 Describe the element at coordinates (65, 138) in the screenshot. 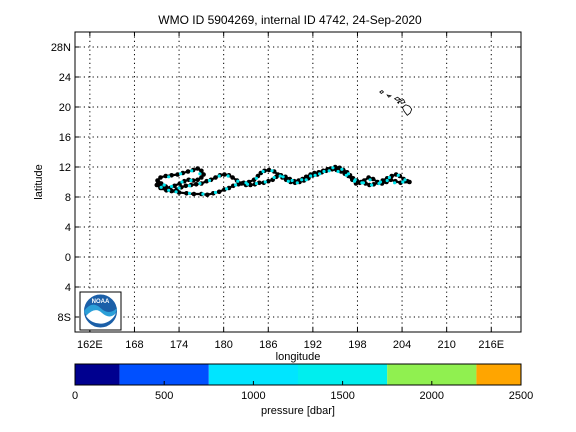

I see `y-tick-label: 16` at that location.